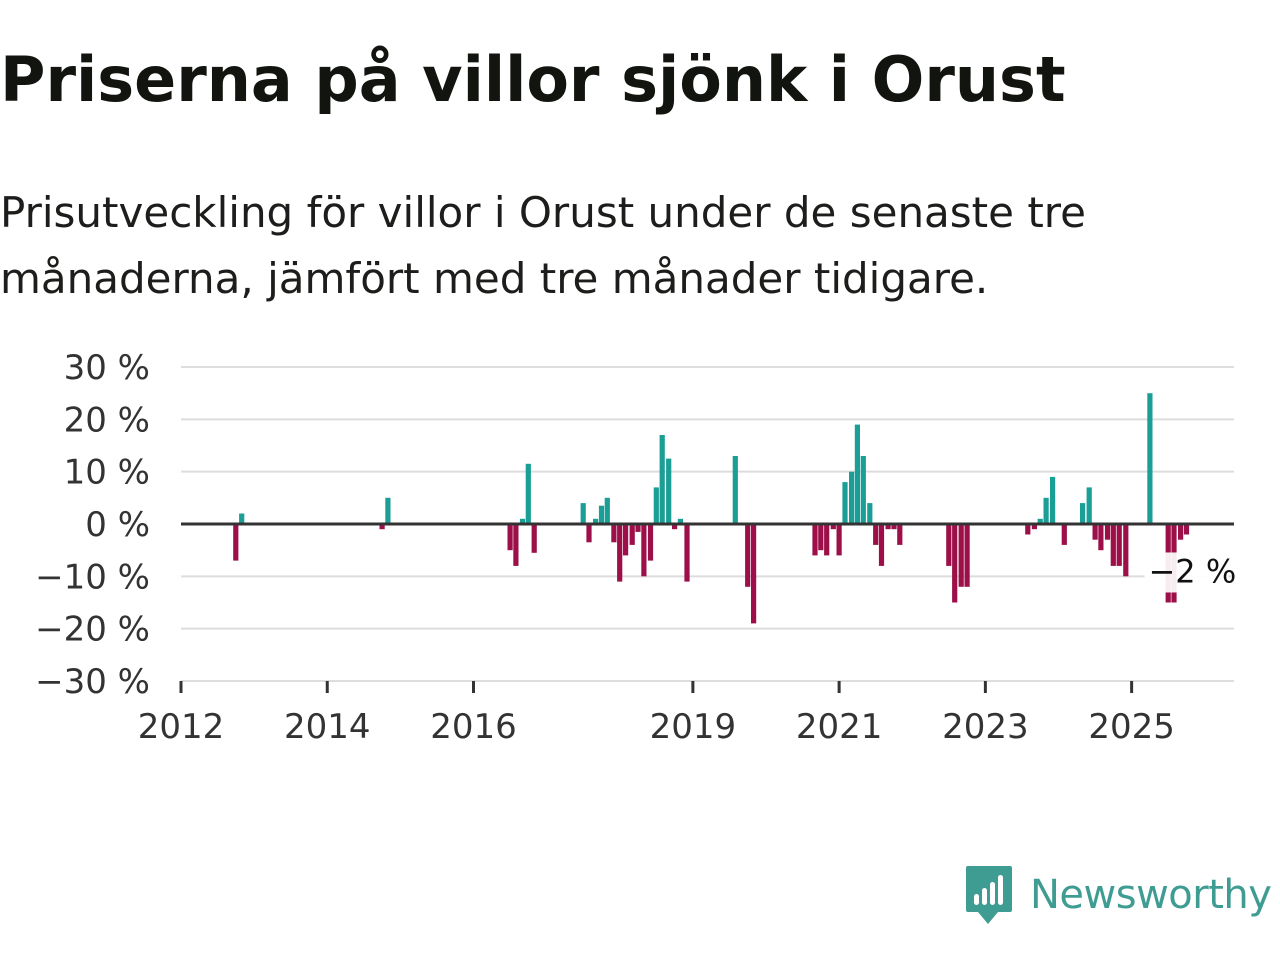 Image resolution: width=1280 pixels, height=960 pixels. What do you see at coordinates (985, 727) in the screenshot?
I see `x-tick-label: 2023` at bounding box center [985, 727].